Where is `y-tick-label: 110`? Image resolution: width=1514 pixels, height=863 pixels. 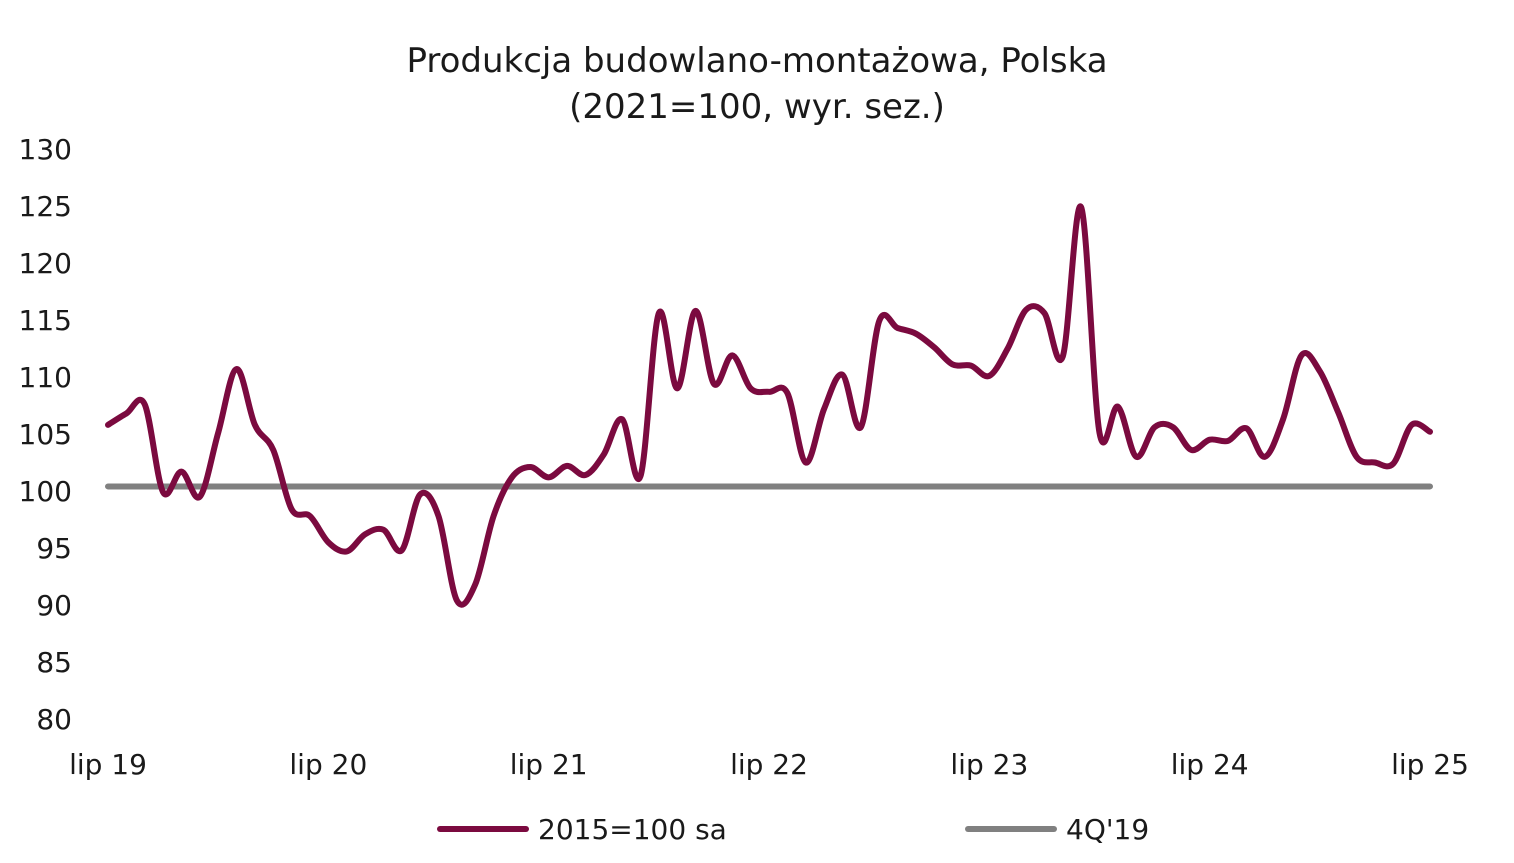 y-tick-label: 110 is located at coordinates (45, 377).